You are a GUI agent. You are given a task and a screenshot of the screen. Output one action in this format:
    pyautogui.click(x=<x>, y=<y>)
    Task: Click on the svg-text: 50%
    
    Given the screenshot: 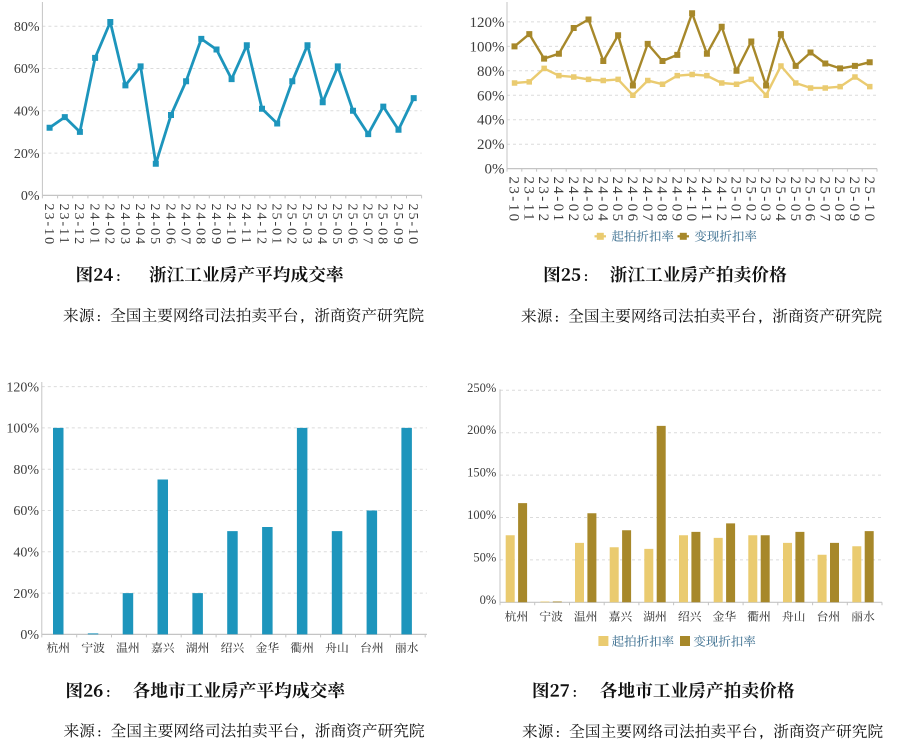 What is the action you would take?
    pyautogui.click(x=484, y=557)
    